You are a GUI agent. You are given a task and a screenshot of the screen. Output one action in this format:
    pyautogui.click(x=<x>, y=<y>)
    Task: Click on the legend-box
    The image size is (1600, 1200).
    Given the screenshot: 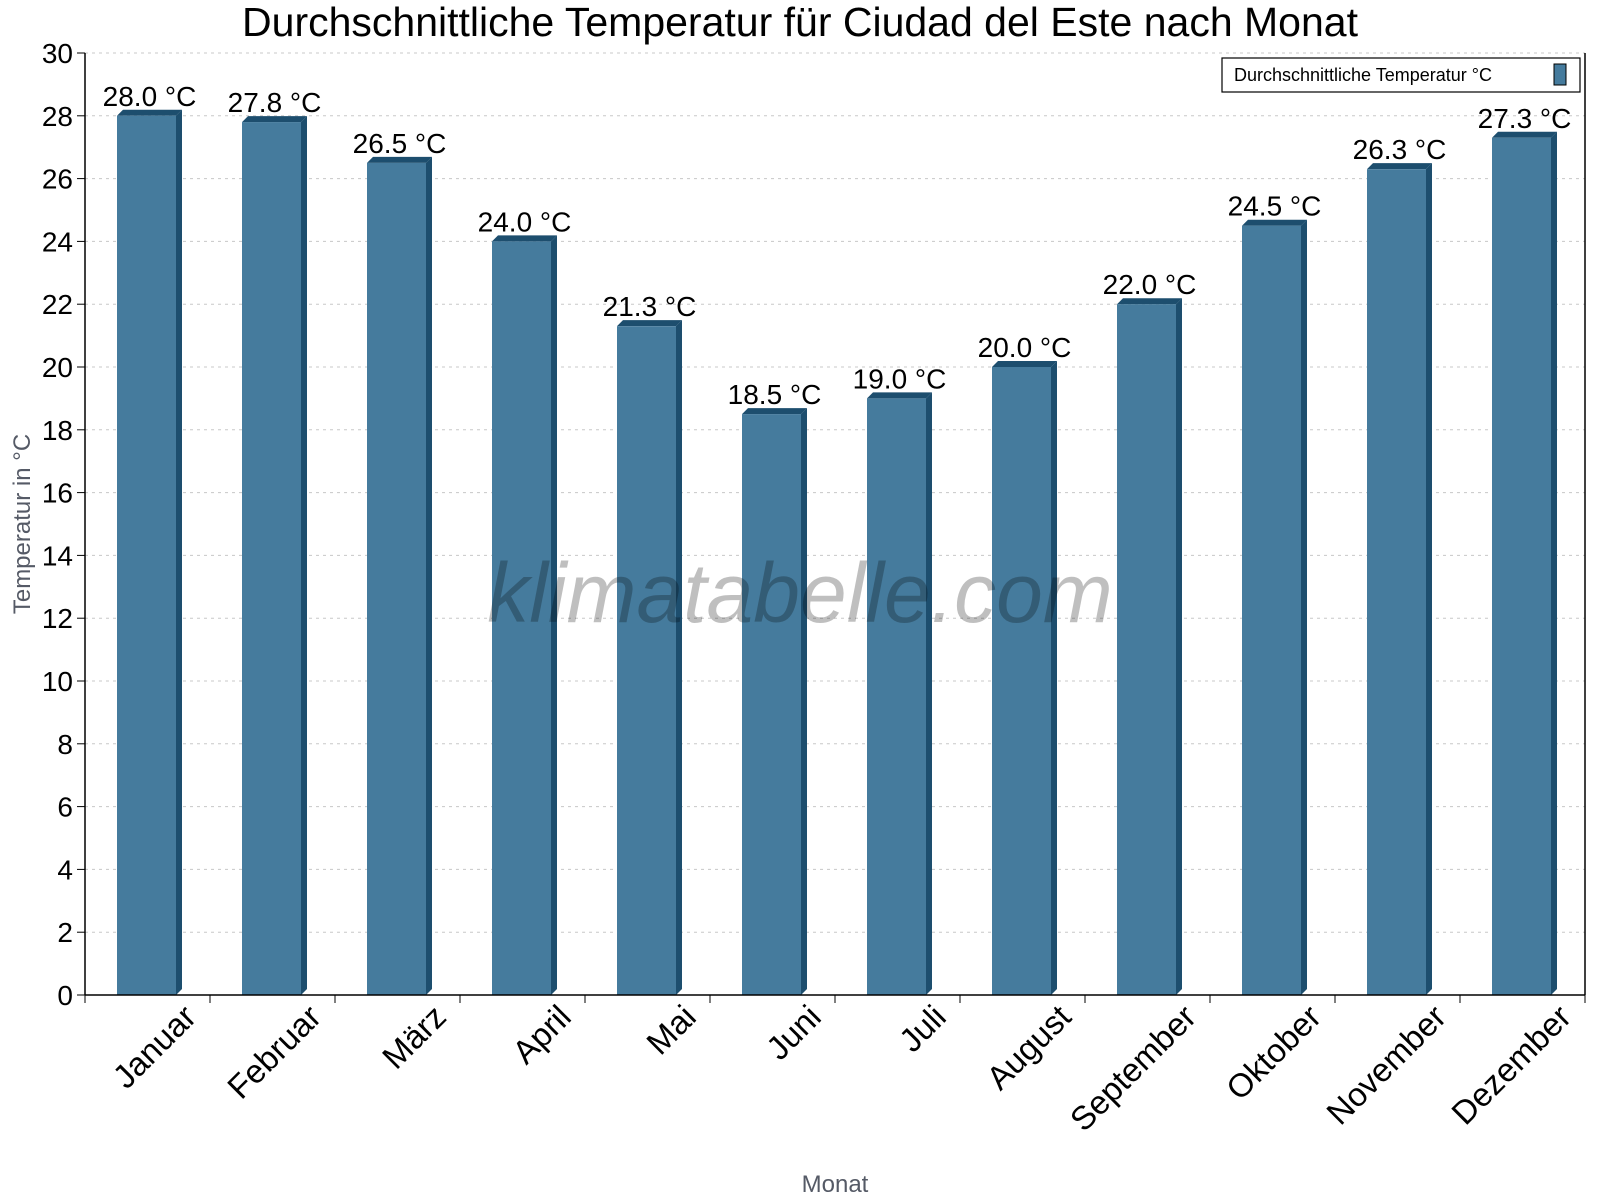 What is the action you would take?
    pyautogui.click(x=1401, y=75)
    